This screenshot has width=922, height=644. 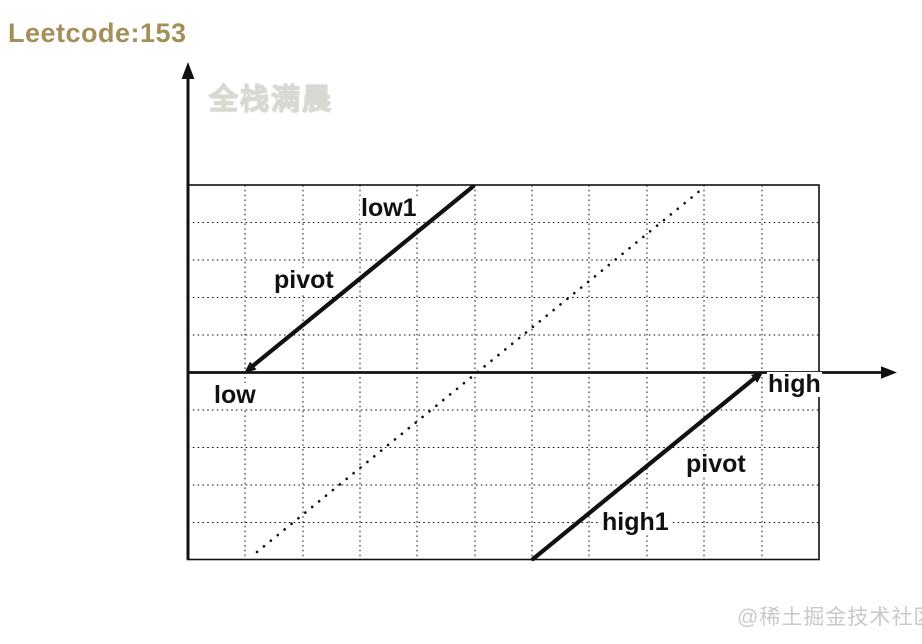 What do you see at coordinates (389, 208) in the screenshot?
I see `label-low1: low1` at bounding box center [389, 208].